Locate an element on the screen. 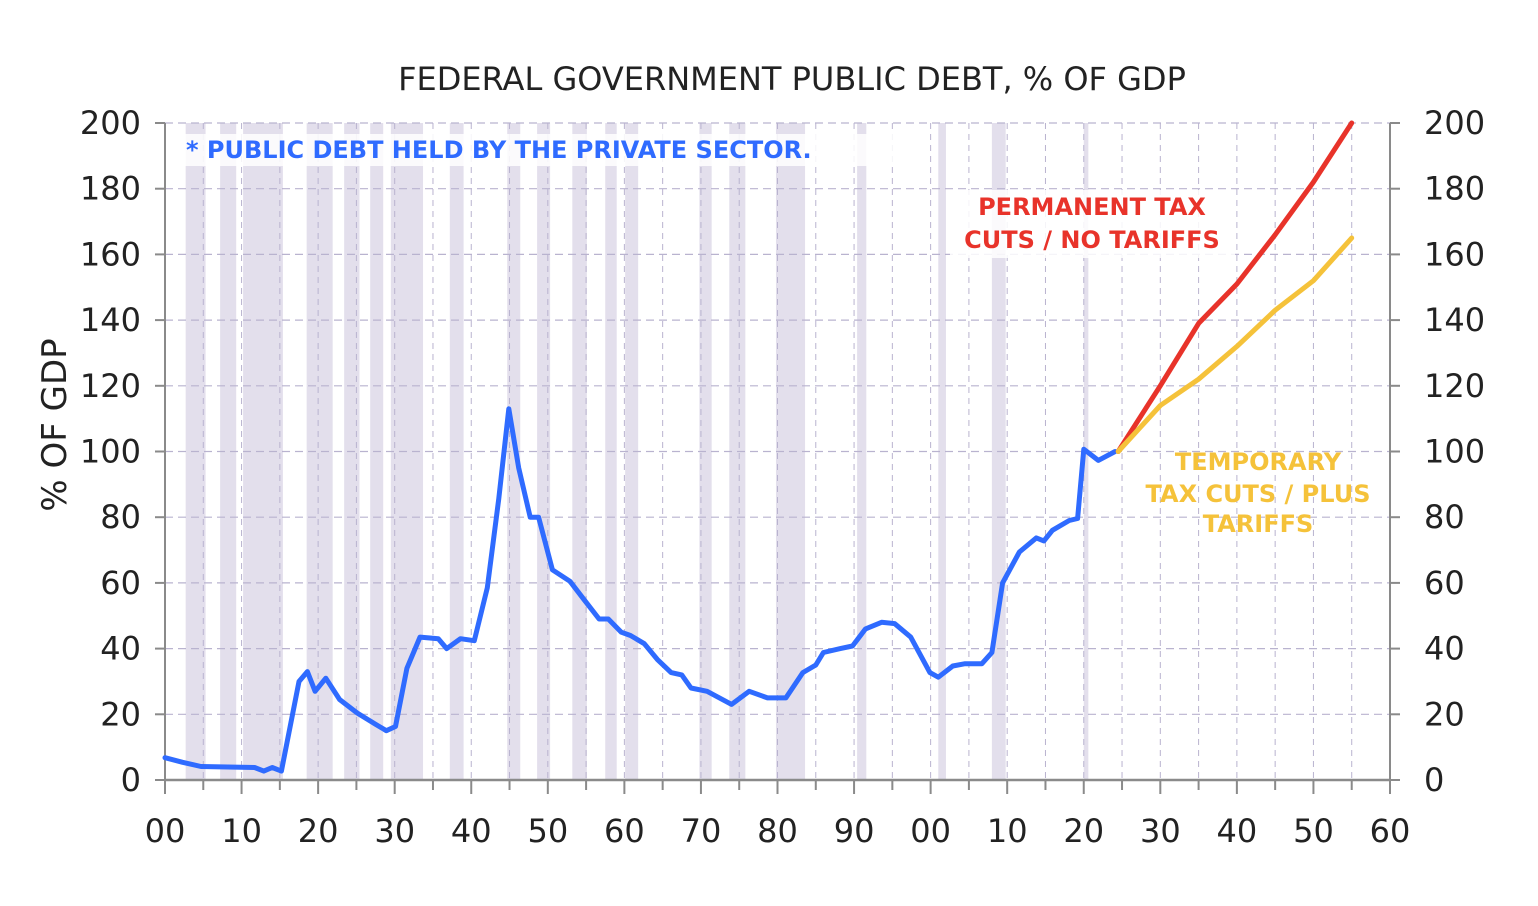  left-tick-label: 20 is located at coordinates (120, 714).